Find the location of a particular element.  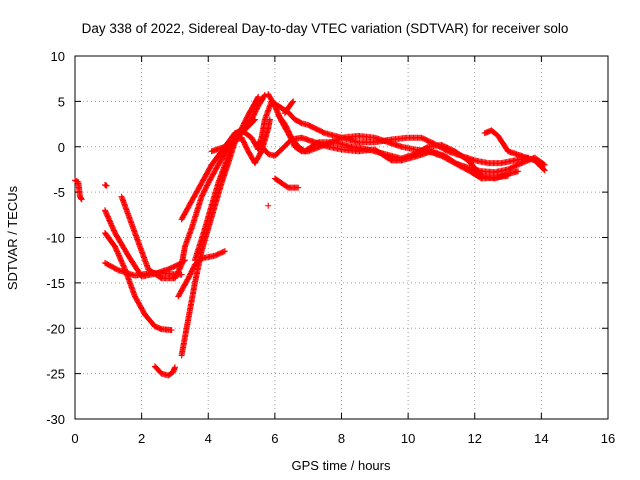

series-track-b is located at coordinates (106, 185).